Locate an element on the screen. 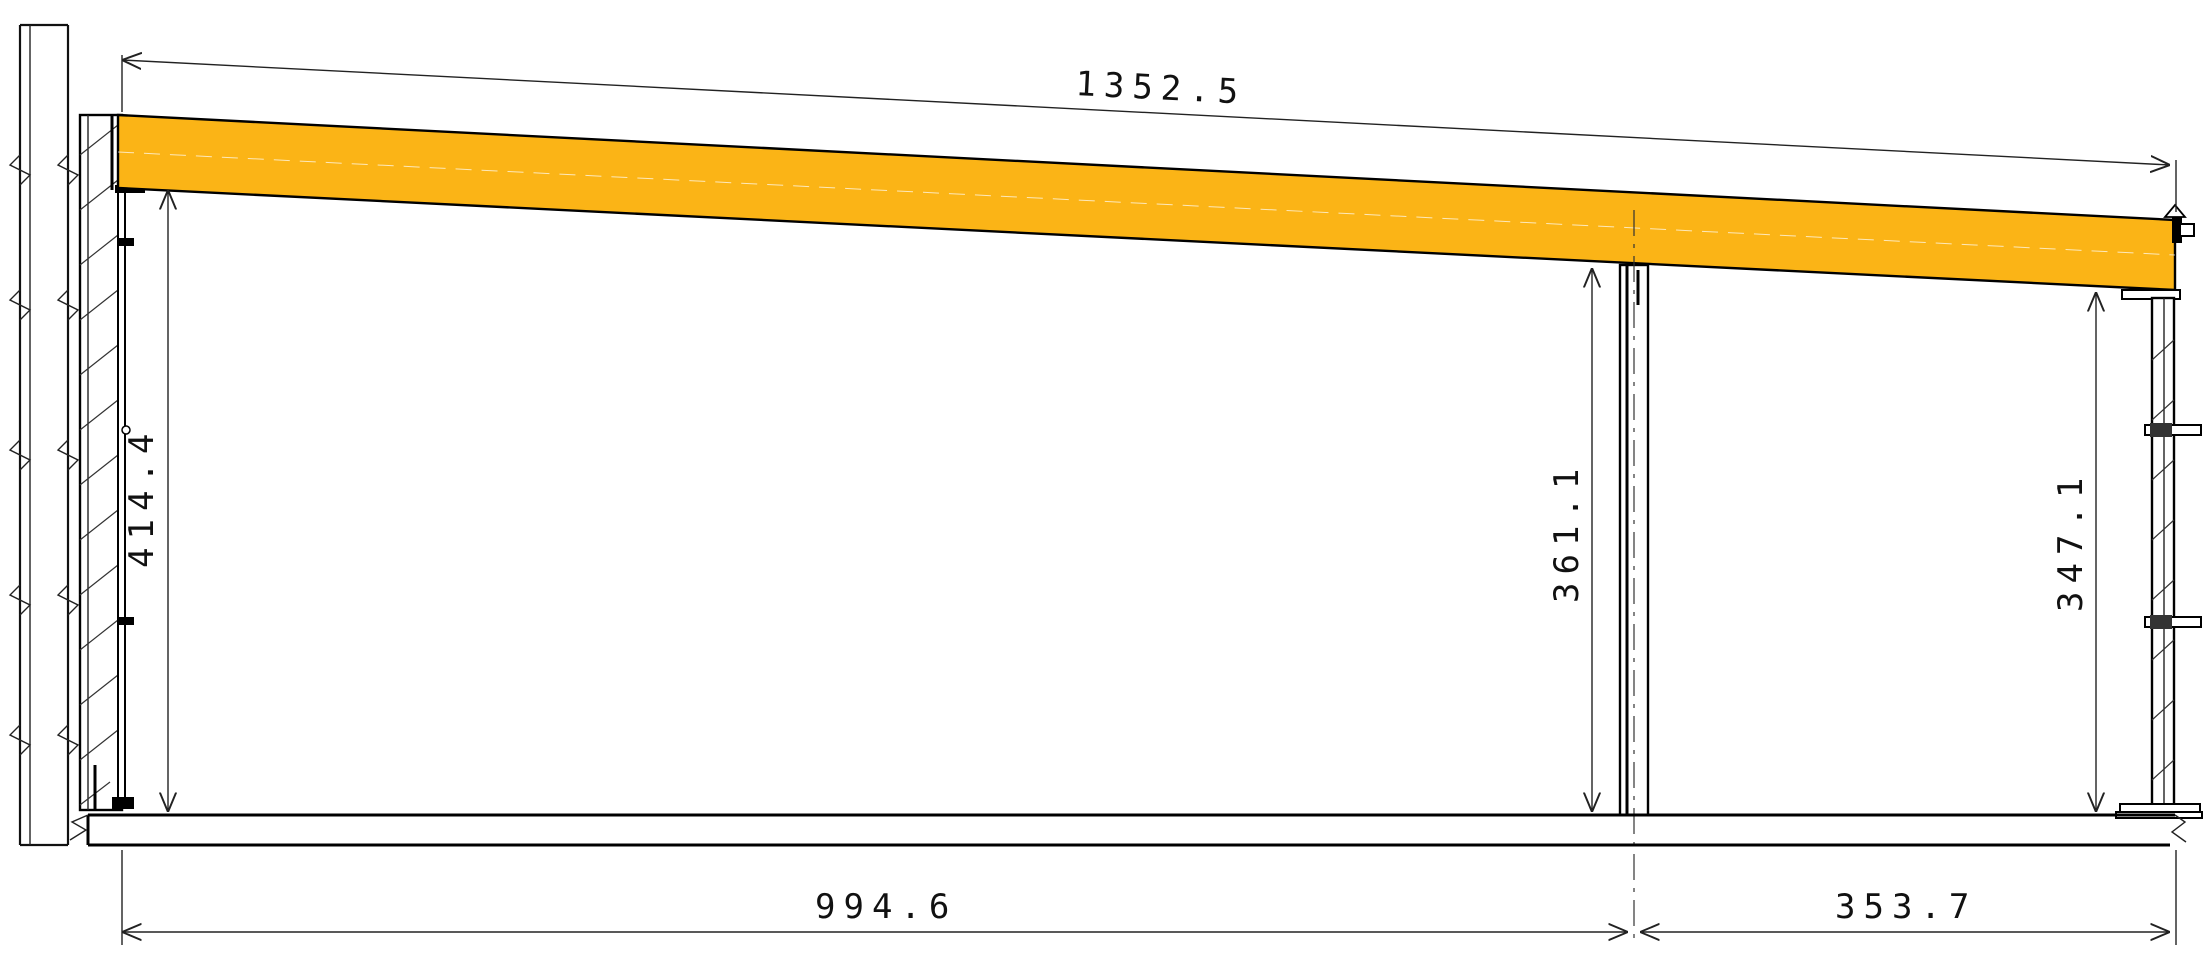 The height and width of the screenshot is (955, 2203). dimension-text-middle-height: 361.1 is located at coordinates (1567, 532).